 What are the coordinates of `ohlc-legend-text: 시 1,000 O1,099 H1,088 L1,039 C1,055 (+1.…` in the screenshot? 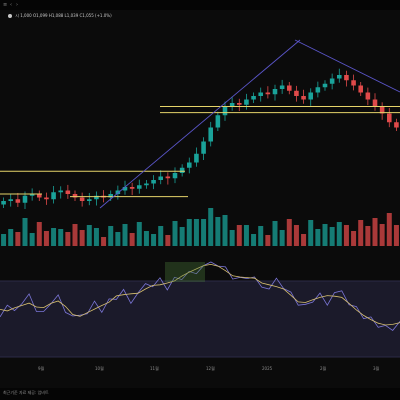 It's located at (63, 15).